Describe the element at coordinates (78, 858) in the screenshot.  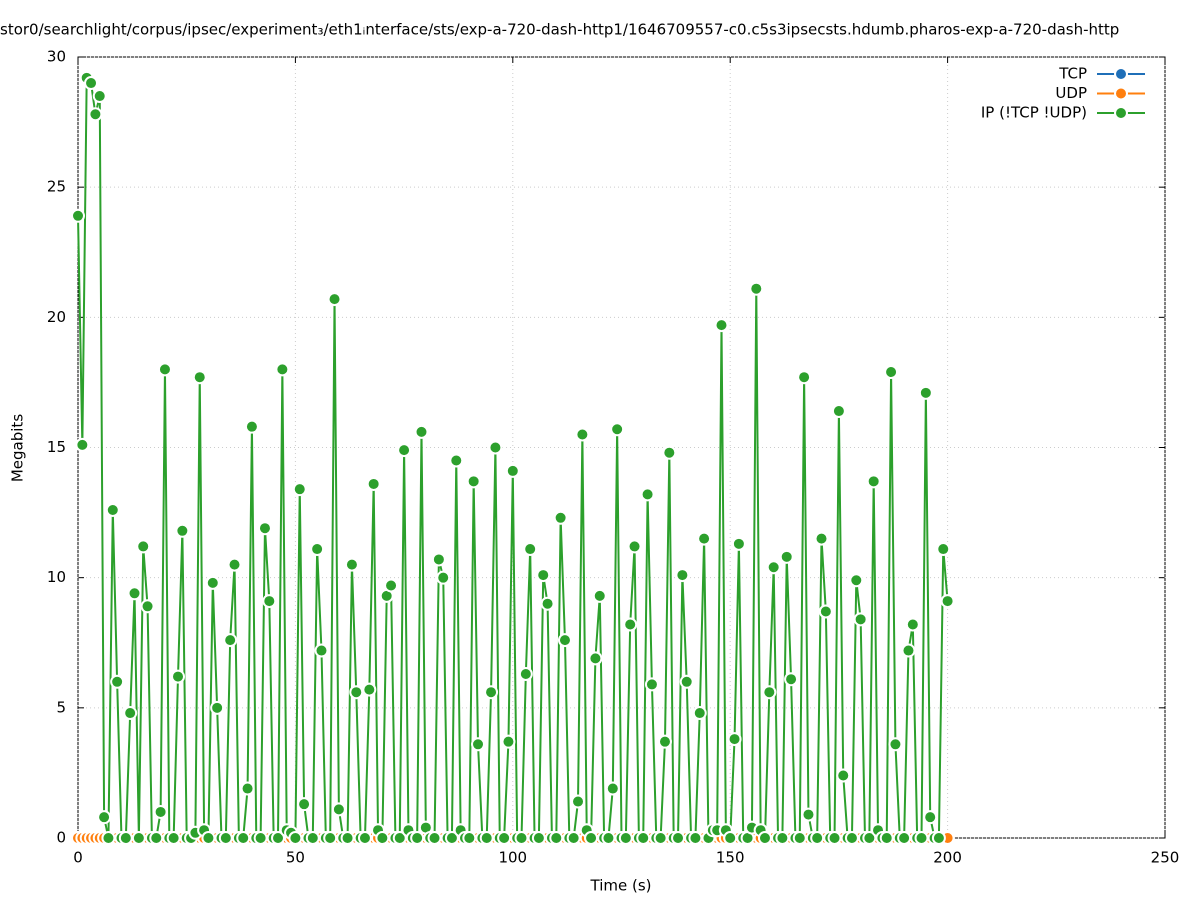
I see `x-tick-label: 0` at that location.